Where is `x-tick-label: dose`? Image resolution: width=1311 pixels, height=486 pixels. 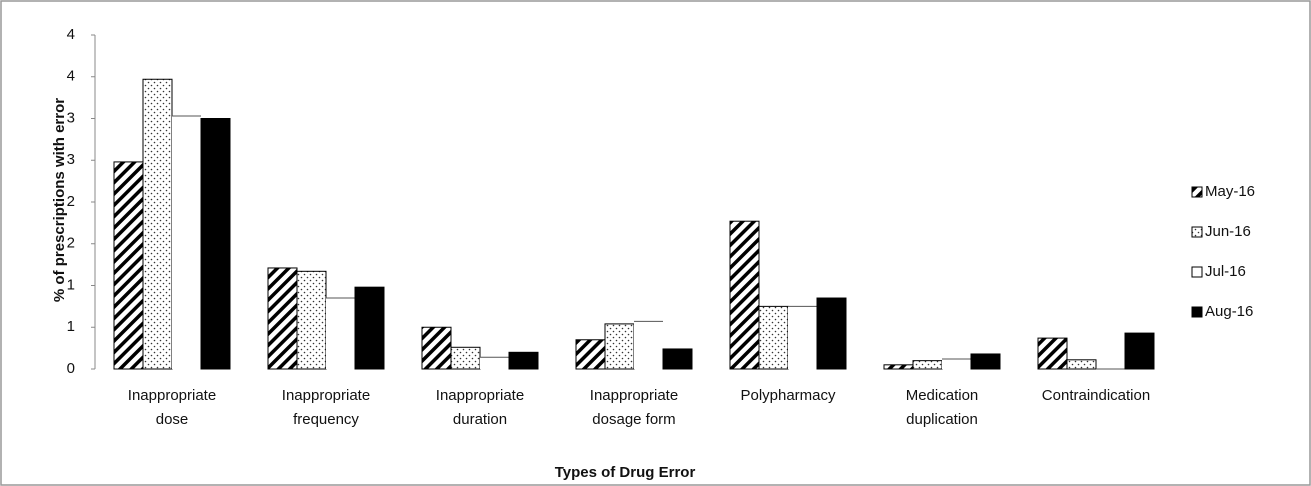
x-tick-label: dose is located at coordinates (172, 419).